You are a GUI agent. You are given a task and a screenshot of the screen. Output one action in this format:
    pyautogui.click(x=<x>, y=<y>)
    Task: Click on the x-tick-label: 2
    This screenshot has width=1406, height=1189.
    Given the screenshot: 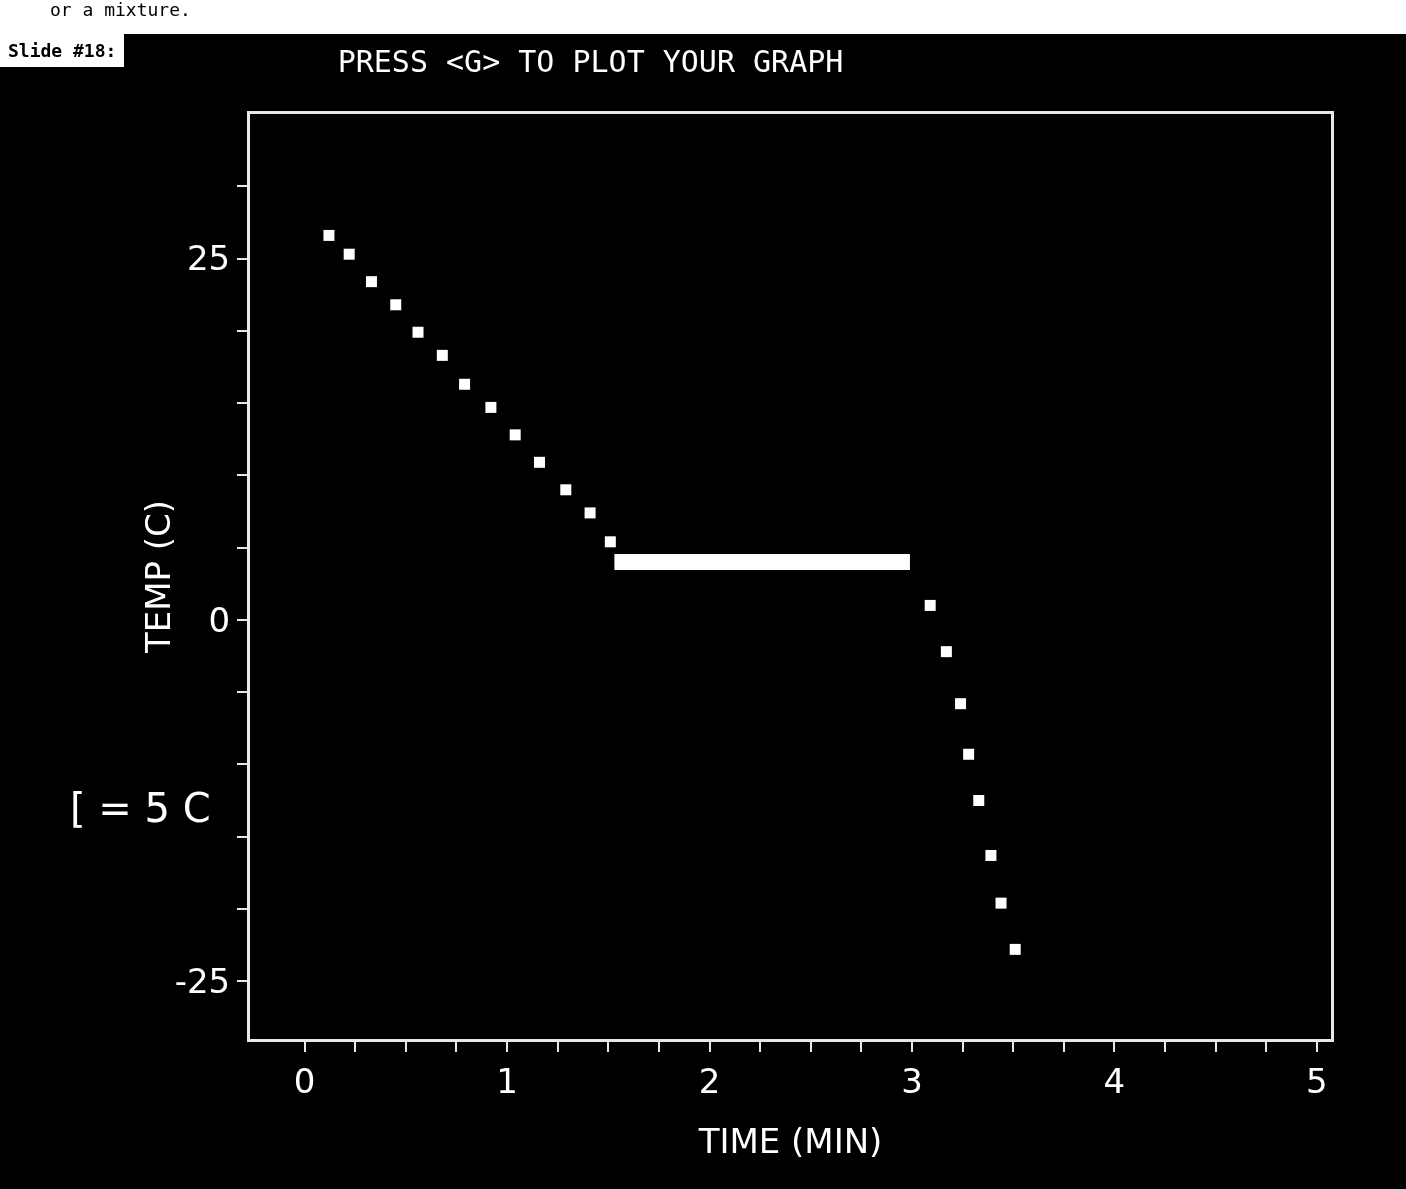 What is the action you would take?
    pyautogui.click(x=709, y=1080)
    